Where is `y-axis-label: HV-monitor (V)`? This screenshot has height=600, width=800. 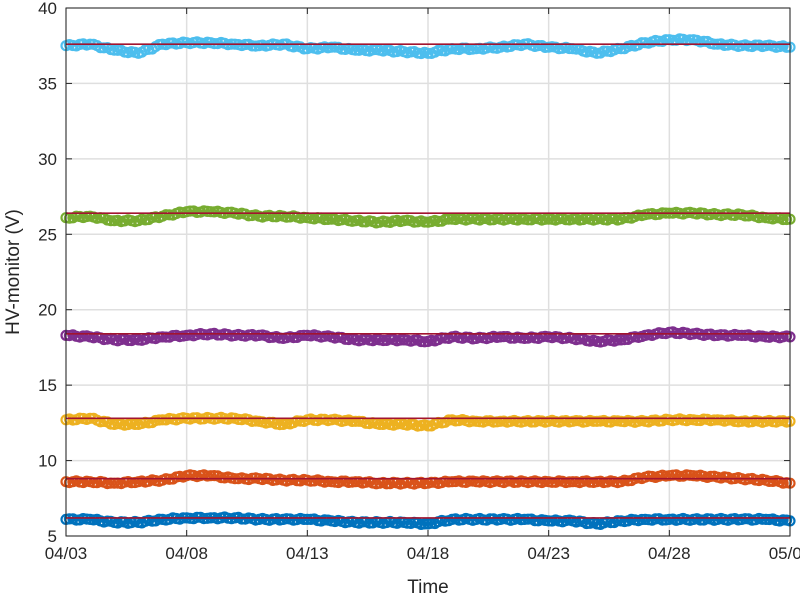 y-axis-label: HV-monitor (V) is located at coordinates (13, 272).